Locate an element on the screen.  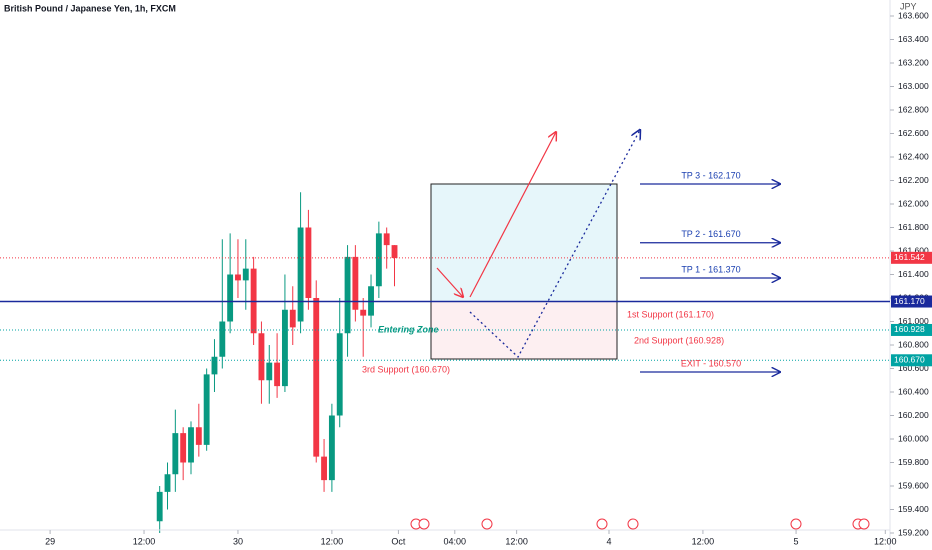
y-tick-label: 161.600 is located at coordinates (913, 250).